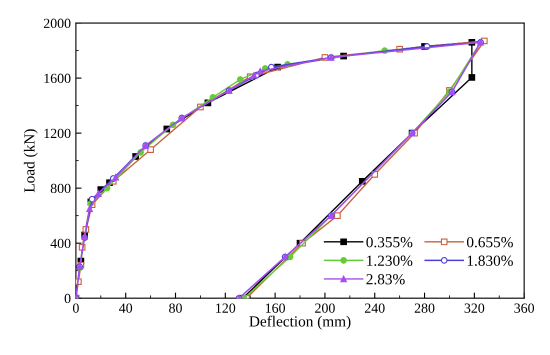 This screenshot has height=355, width=550. Describe the element at coordinates (474, 308) in the screenshot. I see `x-tick-label: 320` at that location.